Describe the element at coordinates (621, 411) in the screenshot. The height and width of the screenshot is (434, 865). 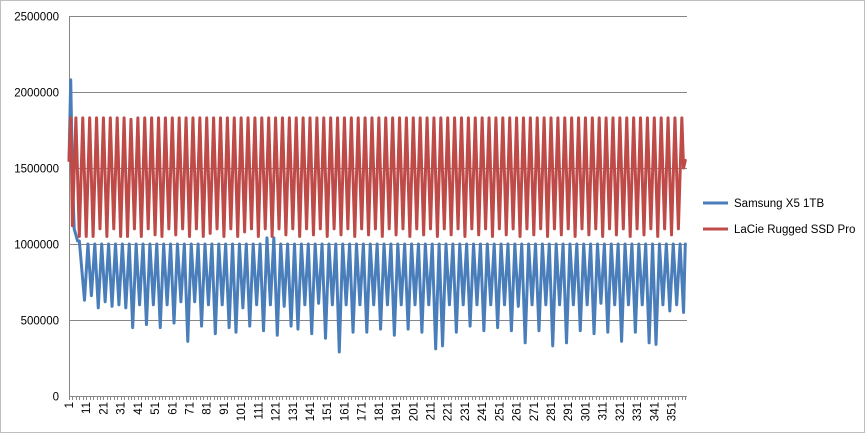
I see `x-tick-label: 321` at that location.